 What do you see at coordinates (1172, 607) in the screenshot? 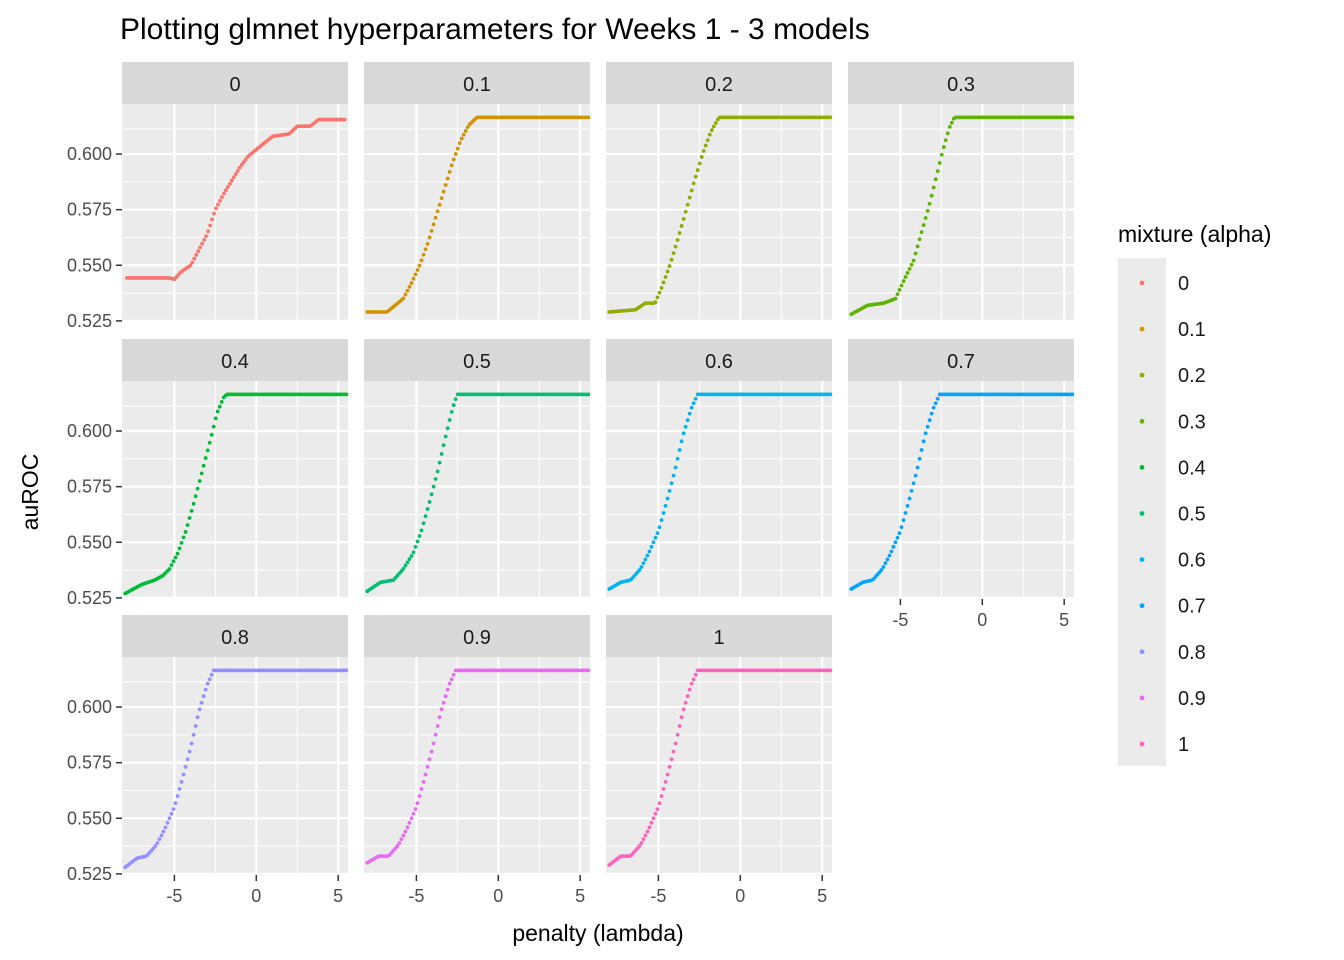
I see `legend-item: 0.7` at bounding box center [1172, 607].